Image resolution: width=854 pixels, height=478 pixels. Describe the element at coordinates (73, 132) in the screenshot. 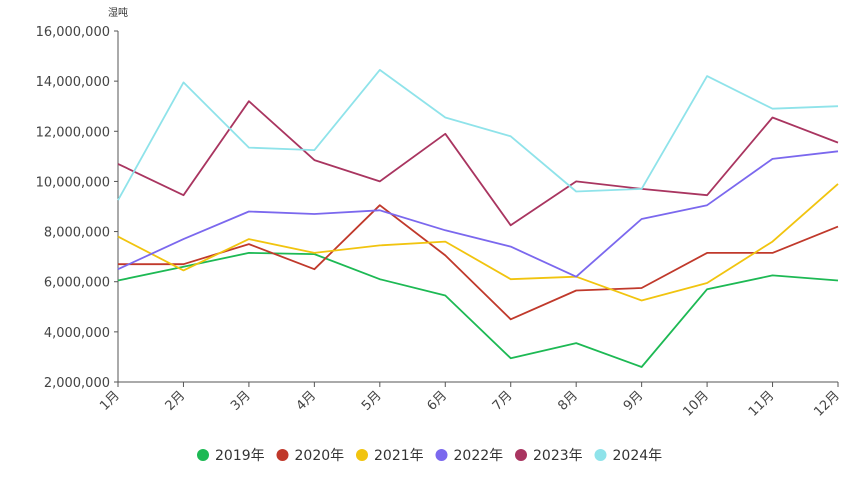

I see `y-tick-label: 12,000,000` at that location.